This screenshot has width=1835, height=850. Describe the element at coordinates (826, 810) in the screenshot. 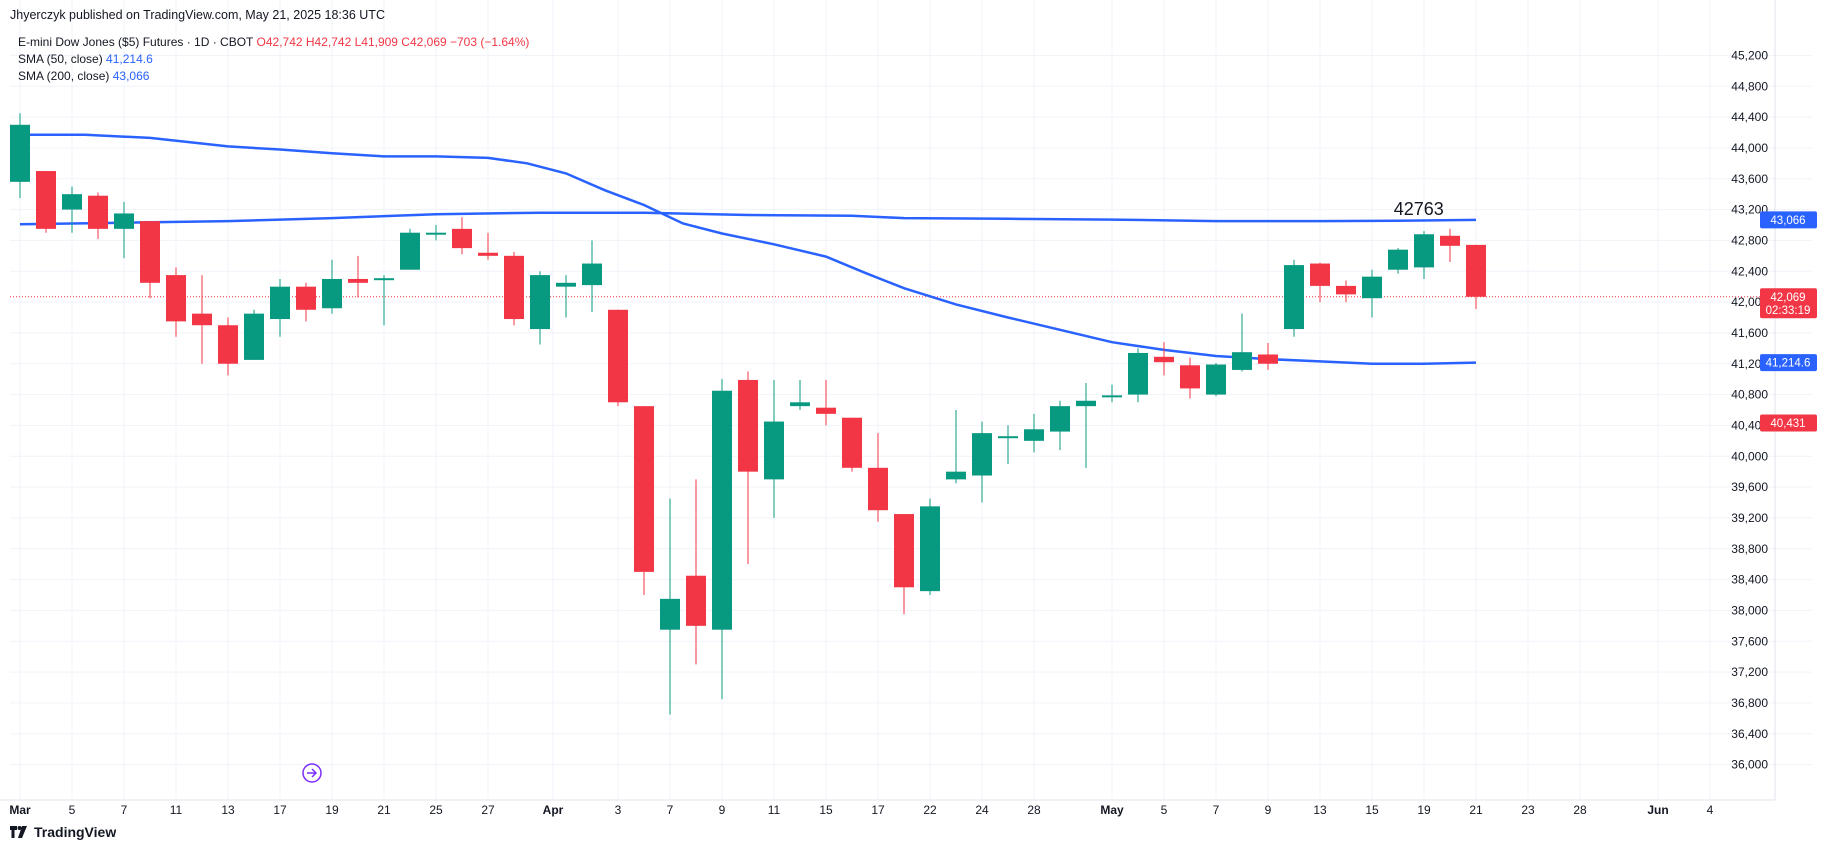

I see `x-tick-label: 15` at that location.